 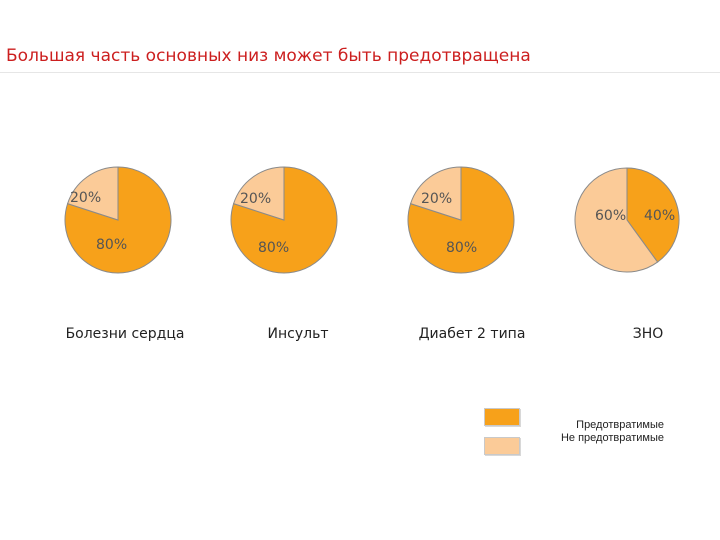 I want to click on pie-1-data-label-not-preventable: 20%, so click(x=85, y=198).